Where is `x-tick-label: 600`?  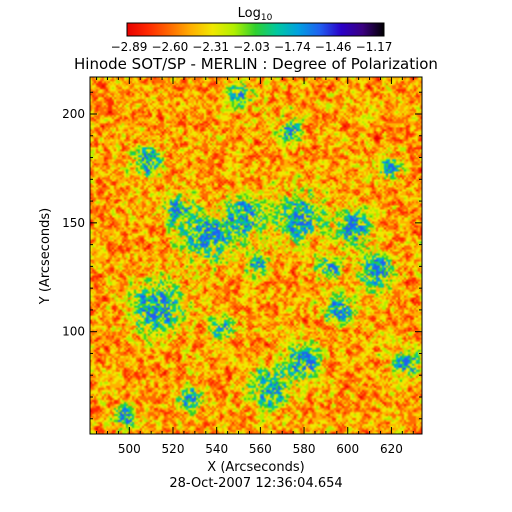 x-tick-label: 600 is located at coordinates (347, 449).